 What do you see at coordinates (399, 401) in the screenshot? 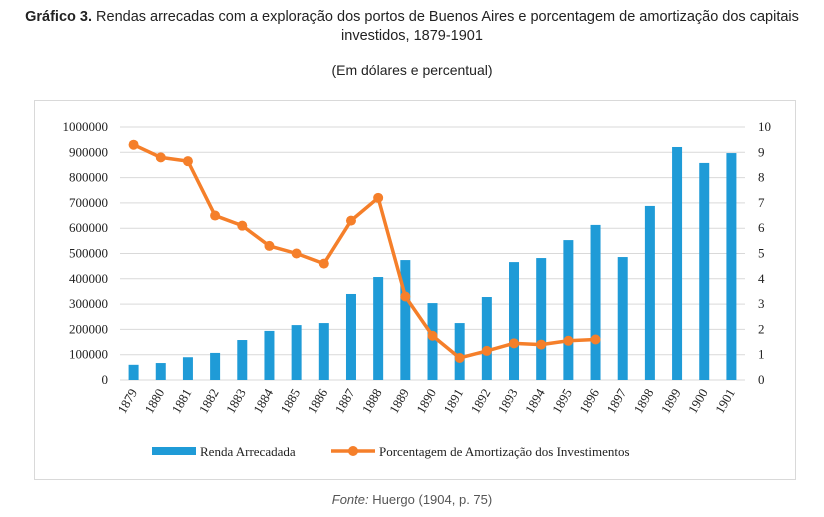
I see `x-tick-label: 1889` at bounding box center [399, 401].